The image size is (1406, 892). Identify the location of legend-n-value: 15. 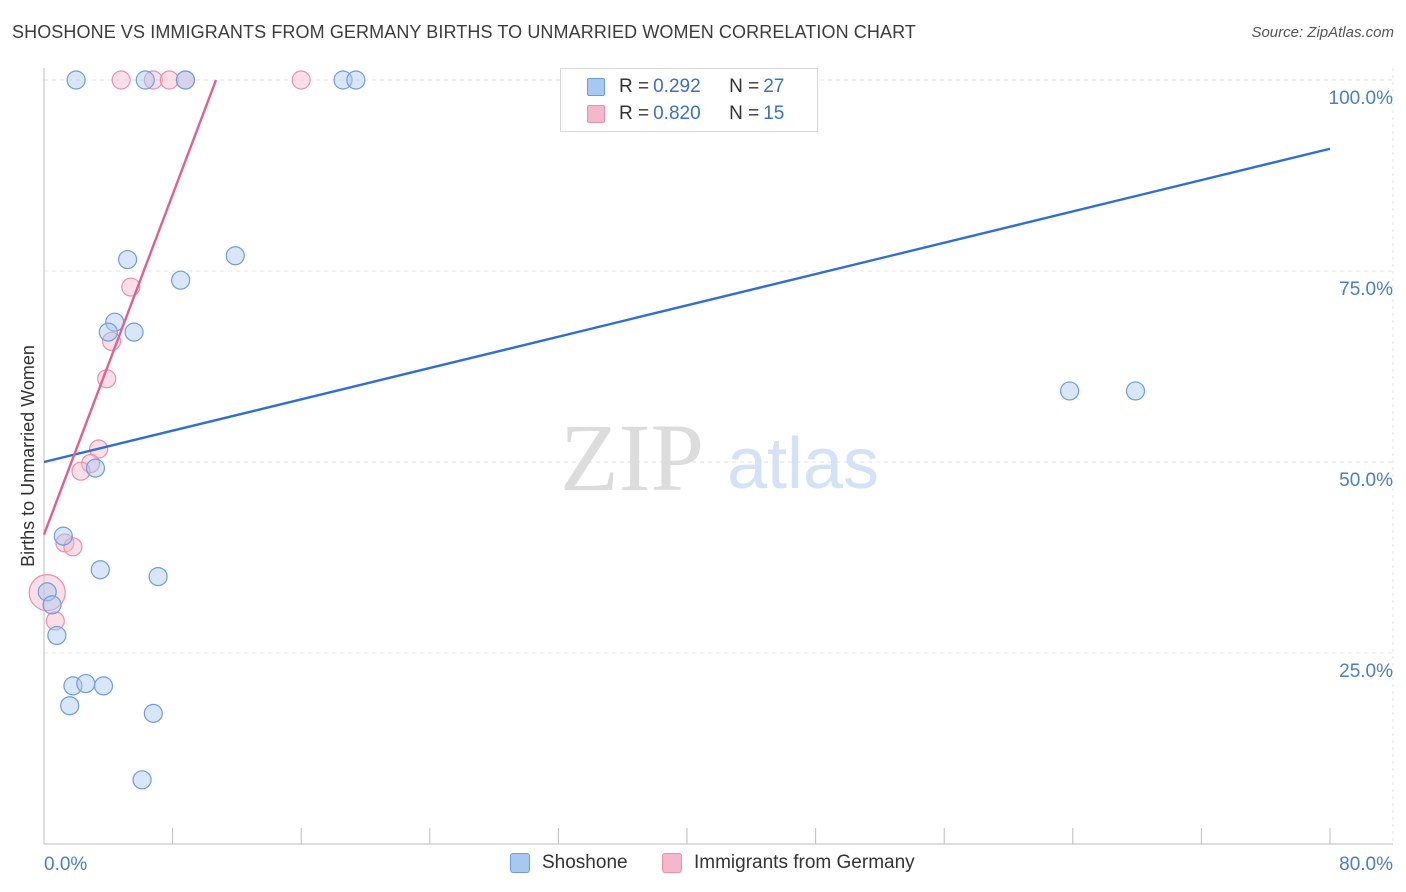
(774, 113).